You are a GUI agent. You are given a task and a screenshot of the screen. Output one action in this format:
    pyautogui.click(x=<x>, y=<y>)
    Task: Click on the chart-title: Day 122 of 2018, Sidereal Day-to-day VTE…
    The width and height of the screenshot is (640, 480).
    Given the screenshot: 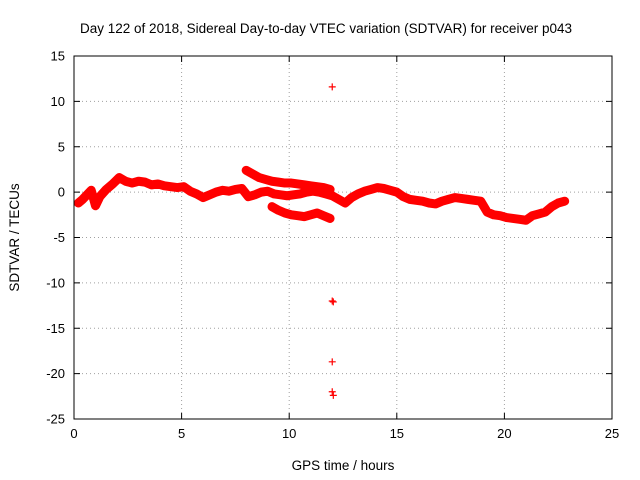 What is the action you would take?
    pyautogui.click(x=326, y=28)
    